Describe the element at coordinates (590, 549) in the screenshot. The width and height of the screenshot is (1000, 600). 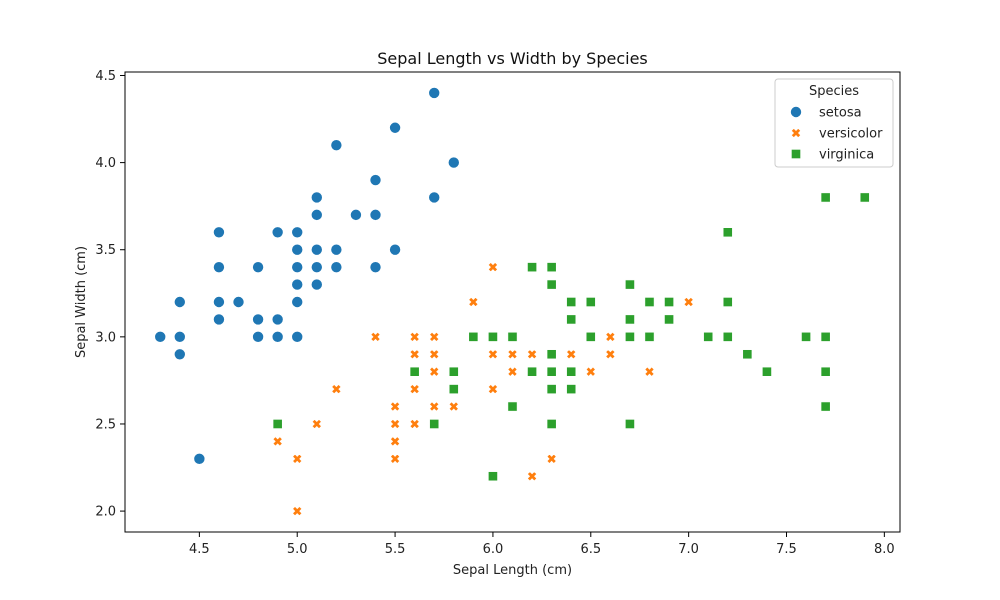
I see `x-tick-label: 6.5` at that location.